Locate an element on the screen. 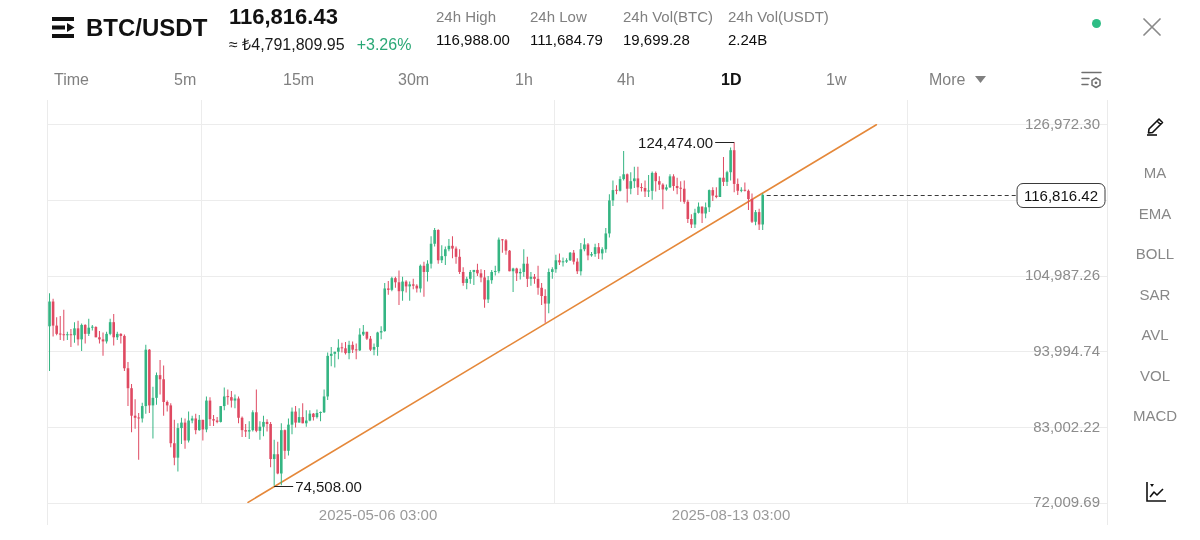 The image size is (1200, 540). text: 1h is located at coordinates (524, 80).